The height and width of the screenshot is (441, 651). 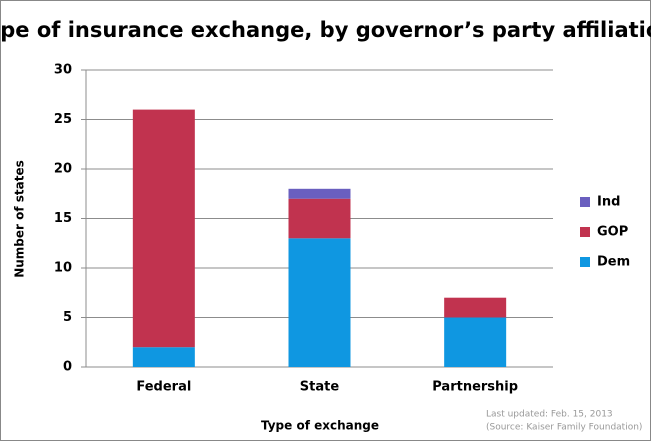 I want to click on y-axis-label: Number of states, so click(x=20, y=219).